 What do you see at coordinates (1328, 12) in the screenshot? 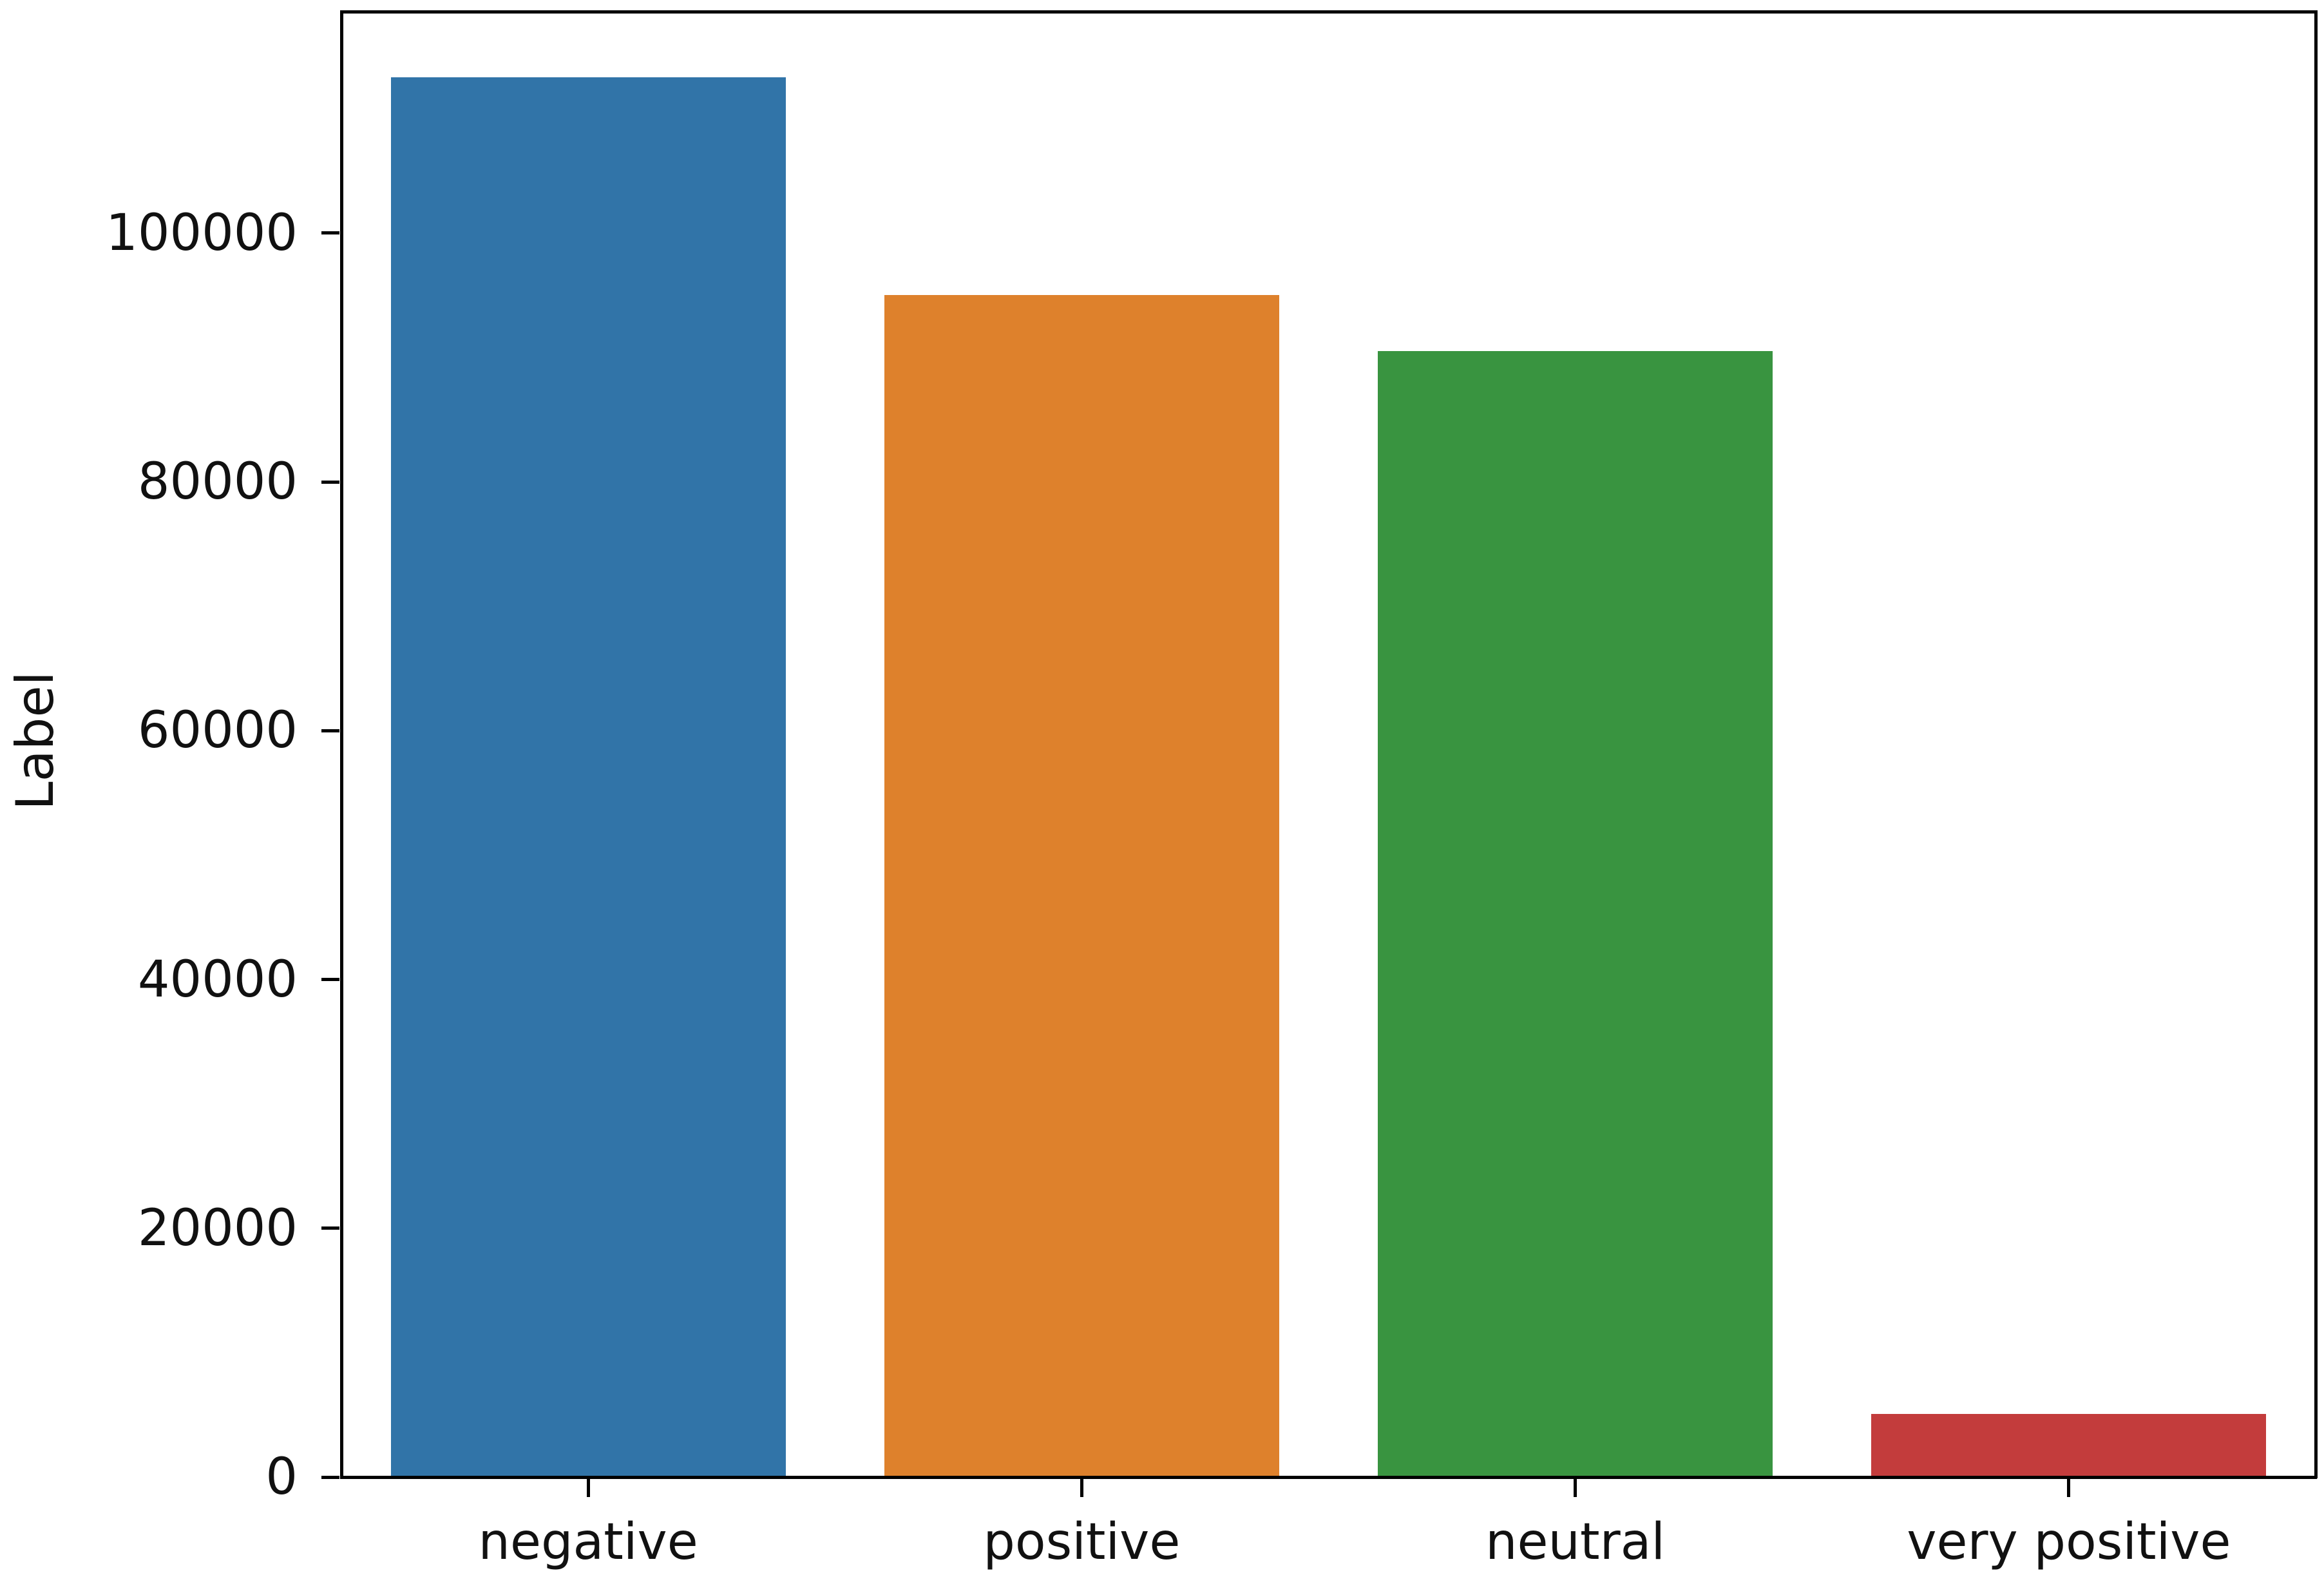
I see `top-spine` at bounding box center [1328, 12].